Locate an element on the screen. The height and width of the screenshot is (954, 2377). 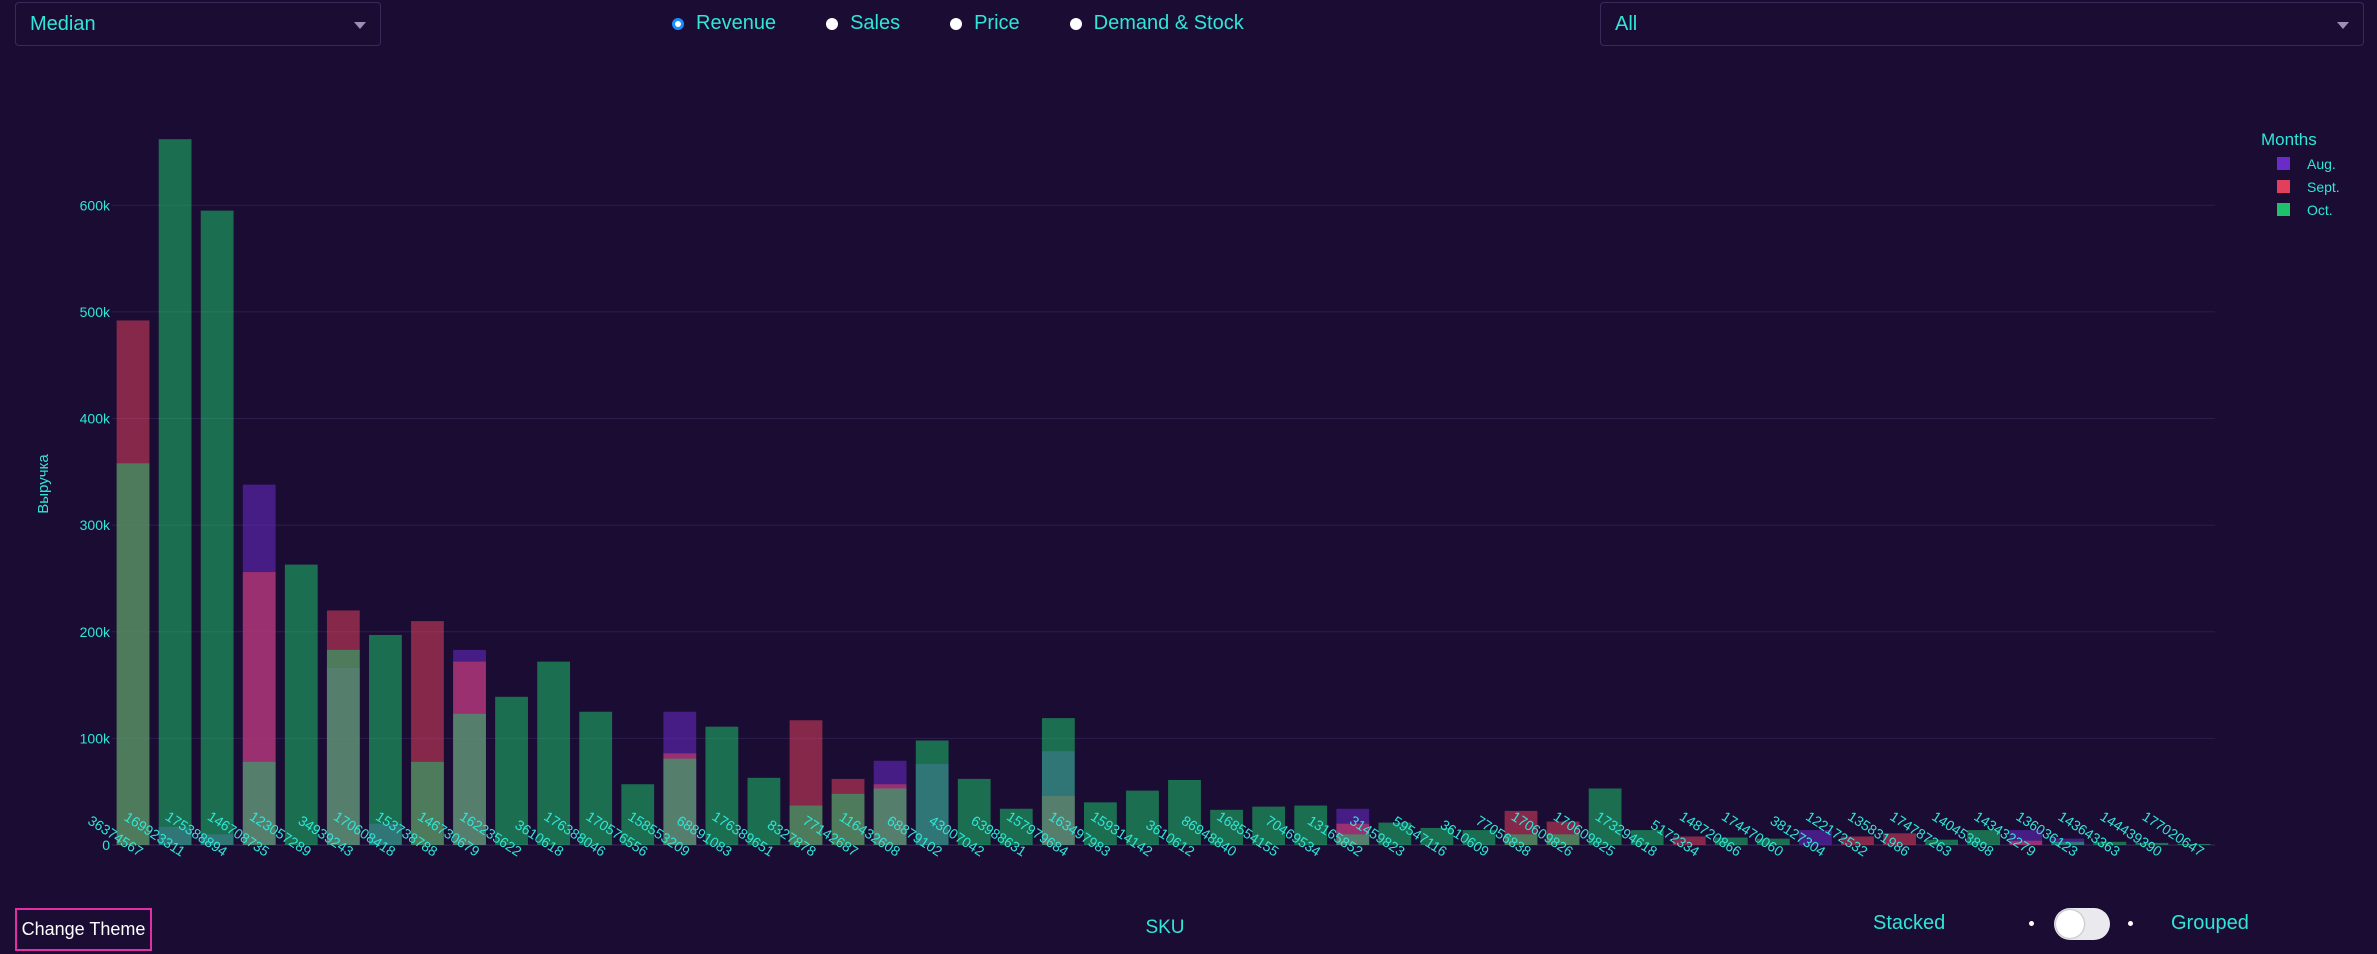
radio-label: Demand & Stock is located at coordinates (1168, 23).